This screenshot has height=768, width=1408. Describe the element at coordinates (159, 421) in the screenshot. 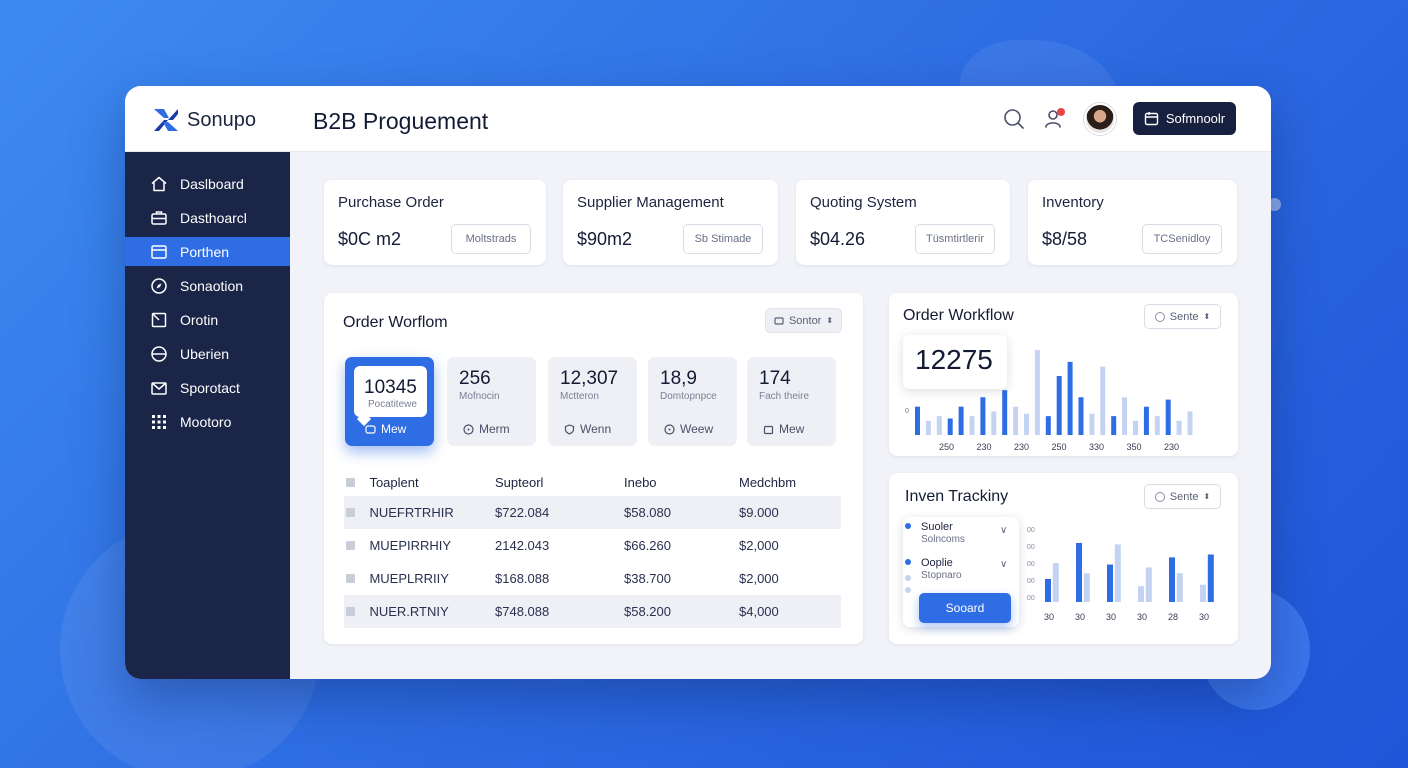

I see `grid-icon` at that location.